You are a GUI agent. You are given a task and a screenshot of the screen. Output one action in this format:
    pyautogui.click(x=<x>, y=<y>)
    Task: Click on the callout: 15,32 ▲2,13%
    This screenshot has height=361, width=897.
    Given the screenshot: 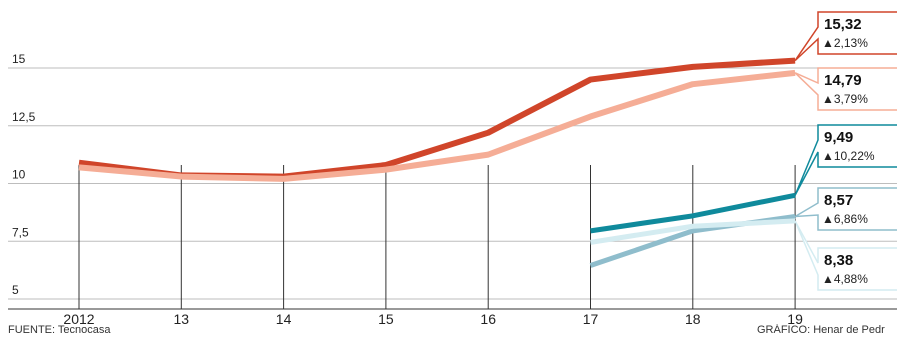 What is the action you would take?
    pyautogui.click(x=845, y=36)
    